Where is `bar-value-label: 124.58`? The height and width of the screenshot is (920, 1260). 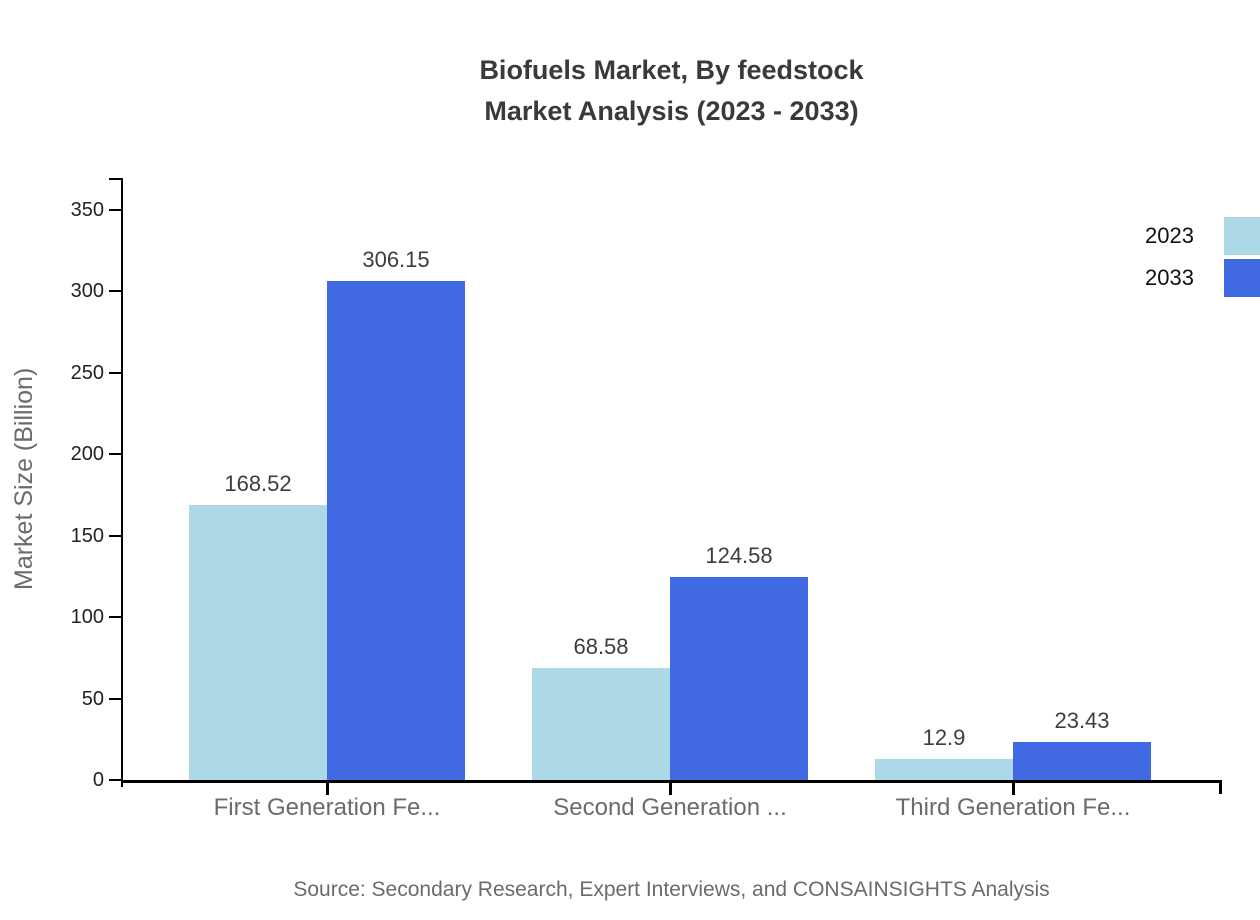 bar-value-label: 124.58 is located at coordinates (739, 555).